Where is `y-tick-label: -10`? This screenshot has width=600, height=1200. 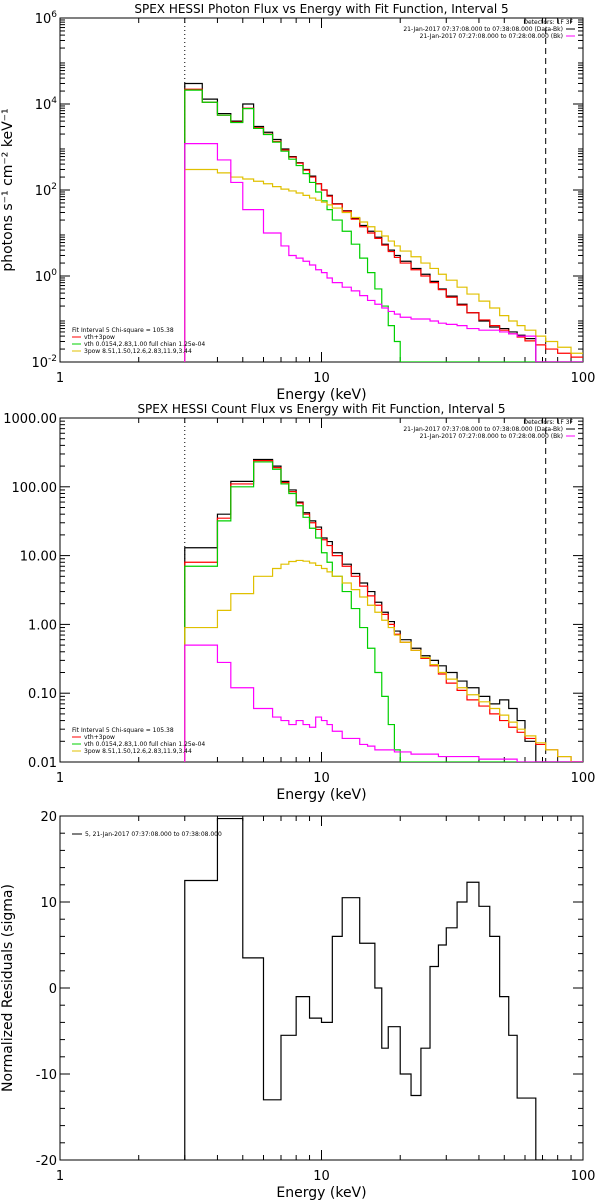
y-tick-label: -10 is located at coordinates (46, 1075).